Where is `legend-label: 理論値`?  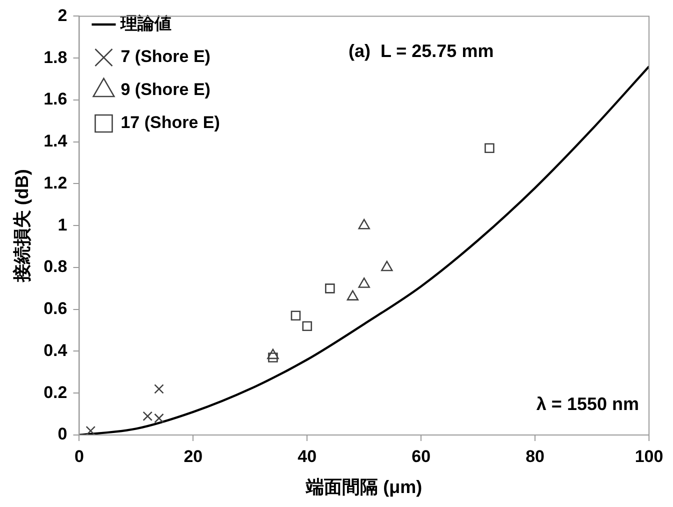
legend-label: 理論値 is located at coordinates (146, 24).